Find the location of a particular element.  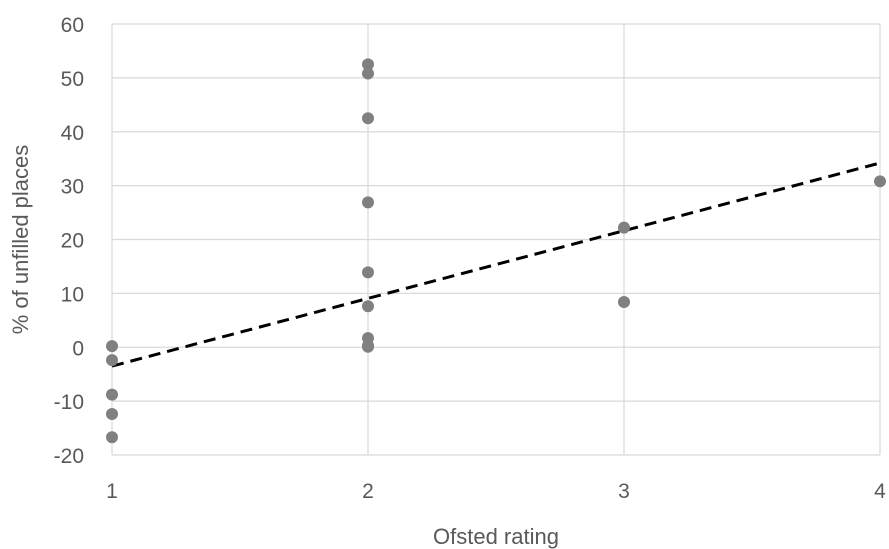

y-tick-label: 0 is located at coordinates (78, 348).